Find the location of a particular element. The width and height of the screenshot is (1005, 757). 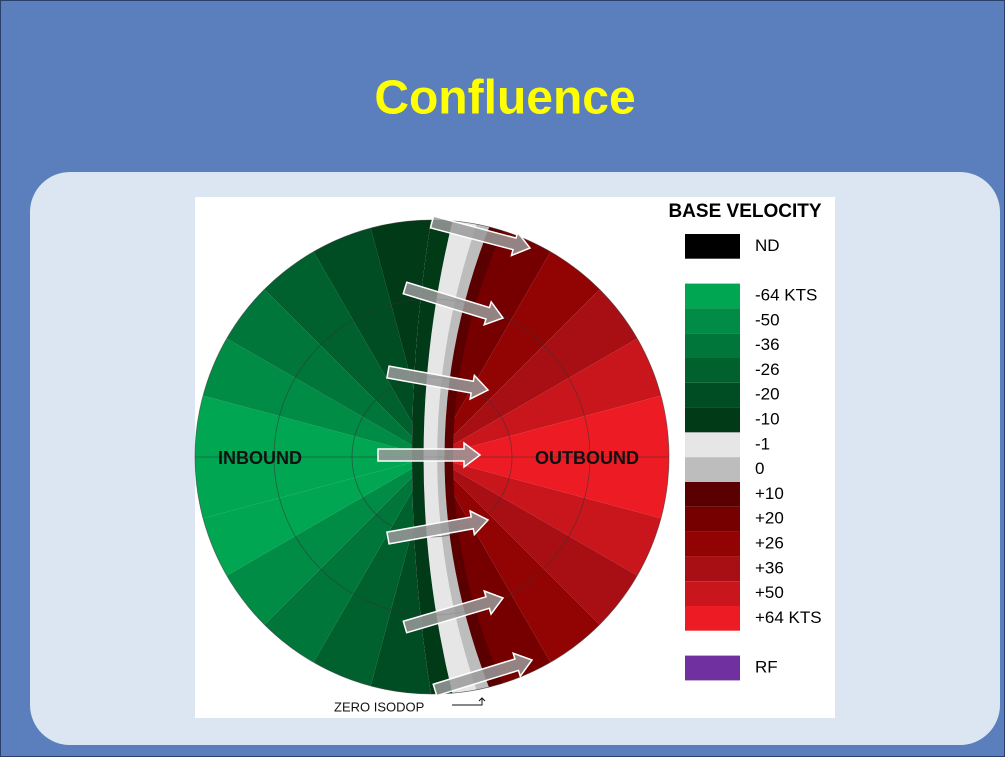

slide-title: Confluence is located at coordinates (504, 98).